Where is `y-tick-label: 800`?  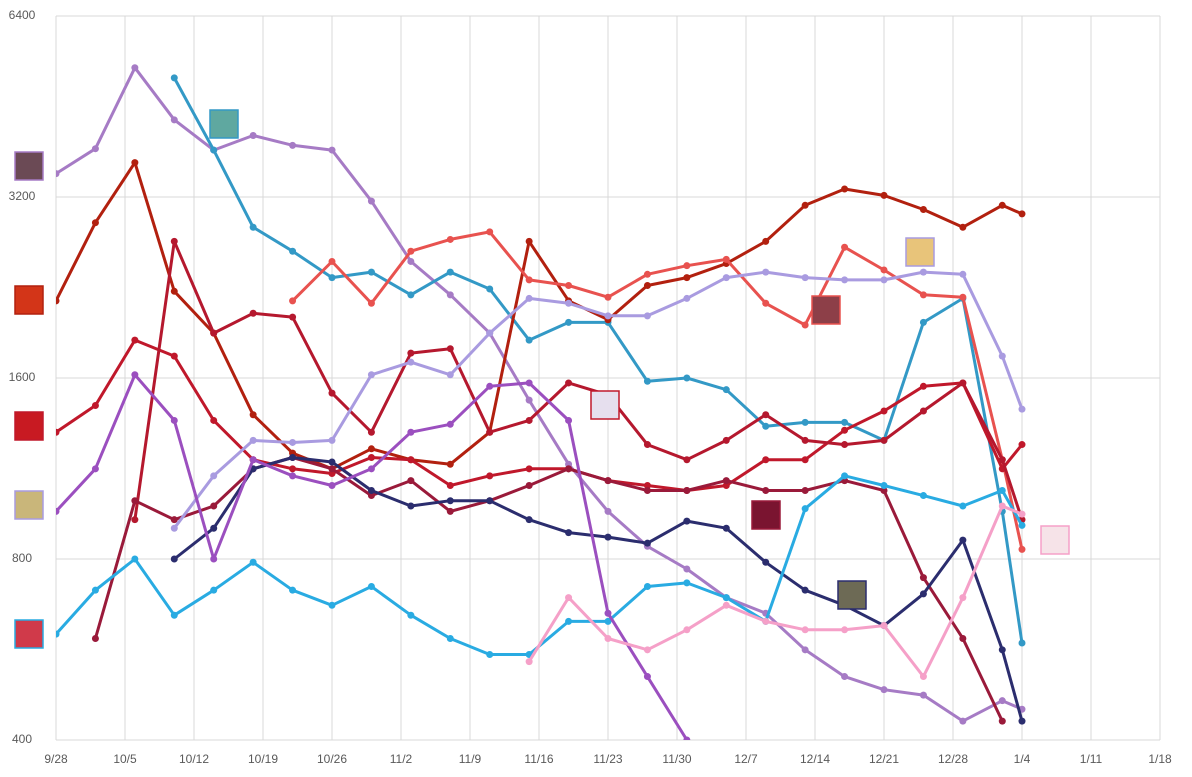 y-tick-label: 800 is located at coordinates (22, 558).